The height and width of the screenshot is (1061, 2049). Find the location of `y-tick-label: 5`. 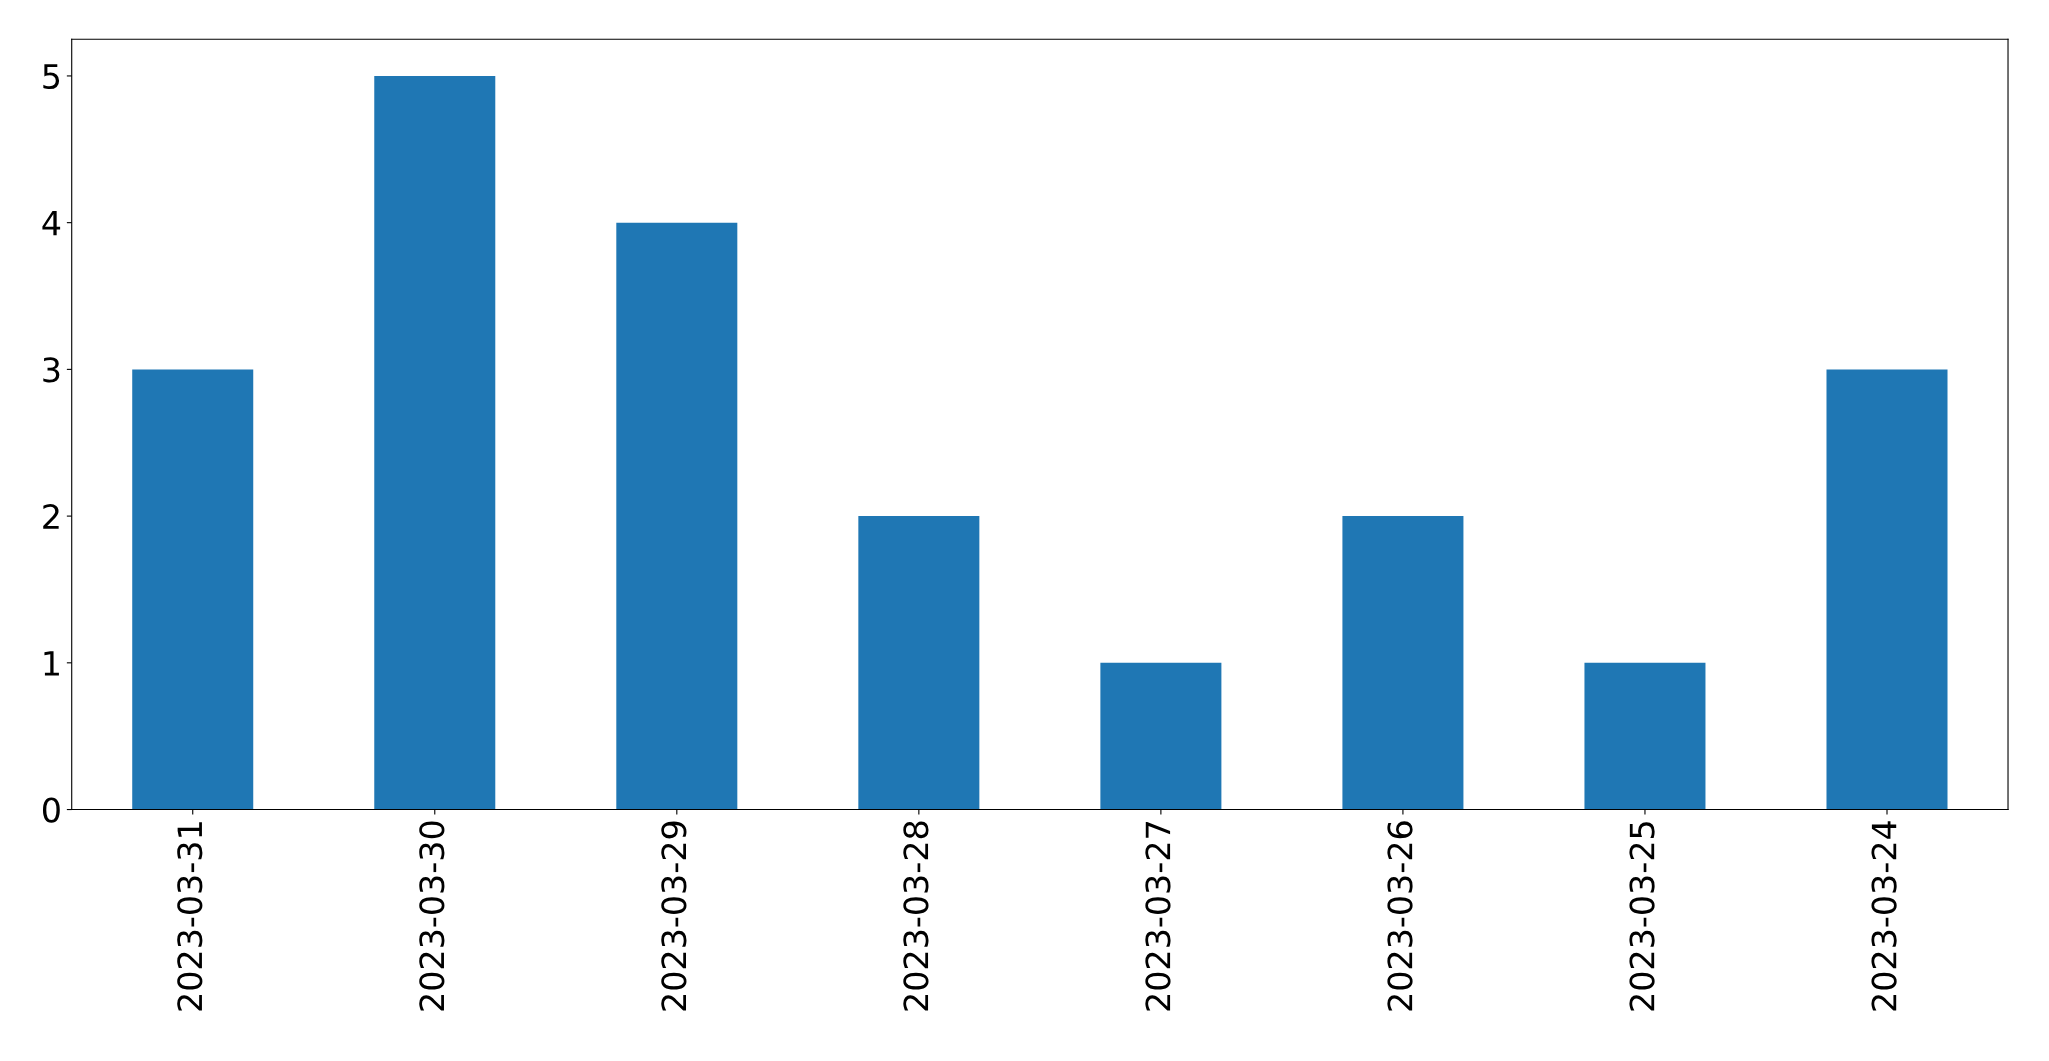

y-tick-label: 5 is located at coordinates (51, 77).